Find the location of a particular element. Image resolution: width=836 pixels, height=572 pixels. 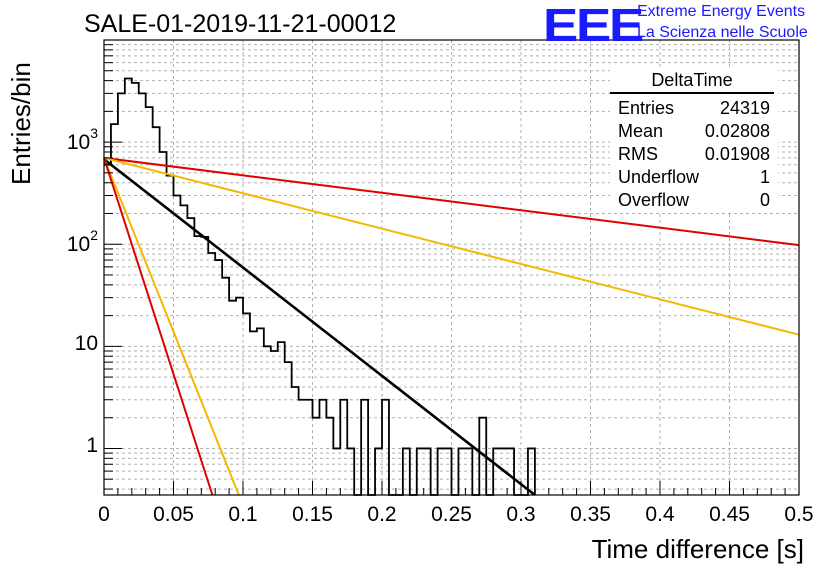

x-tick-label: 0 is located at coordinates (104, 514).